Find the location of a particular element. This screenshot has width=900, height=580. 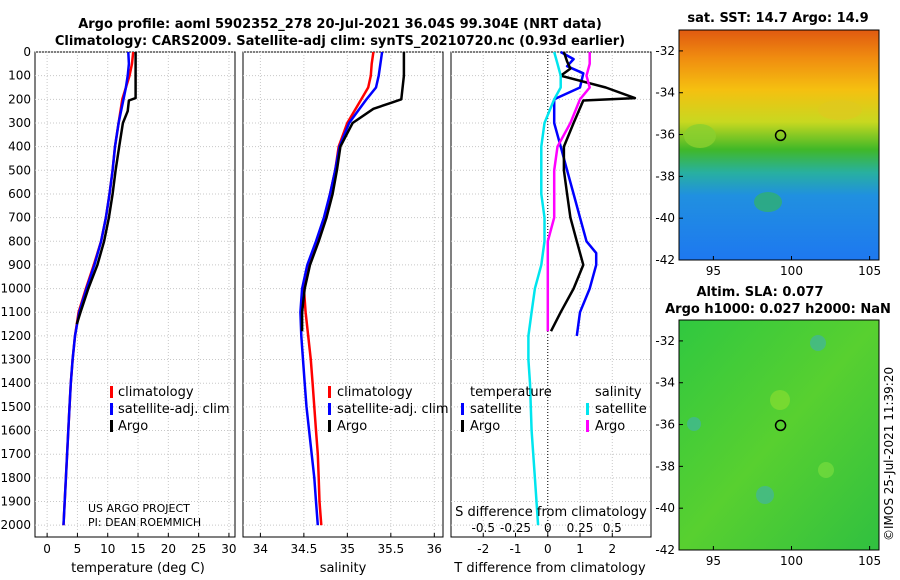

sst-map-title: sat. SST: 14.7 Argo: 14.9 is located at coordinates (777, 18).